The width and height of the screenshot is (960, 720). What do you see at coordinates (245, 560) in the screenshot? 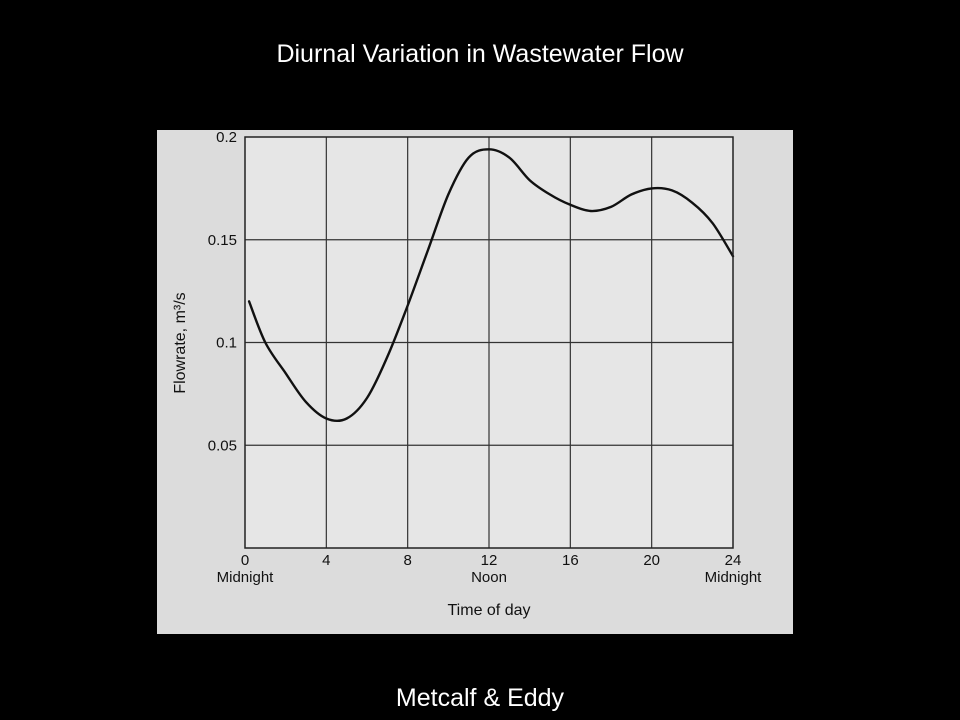
I see `x-tick-label: 0` at bounding box center [245, 560].